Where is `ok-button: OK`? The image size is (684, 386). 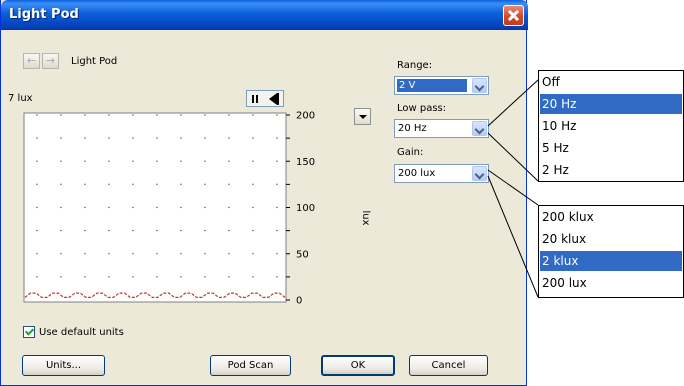 ok-button: OK is located at coordinates (358, 365).